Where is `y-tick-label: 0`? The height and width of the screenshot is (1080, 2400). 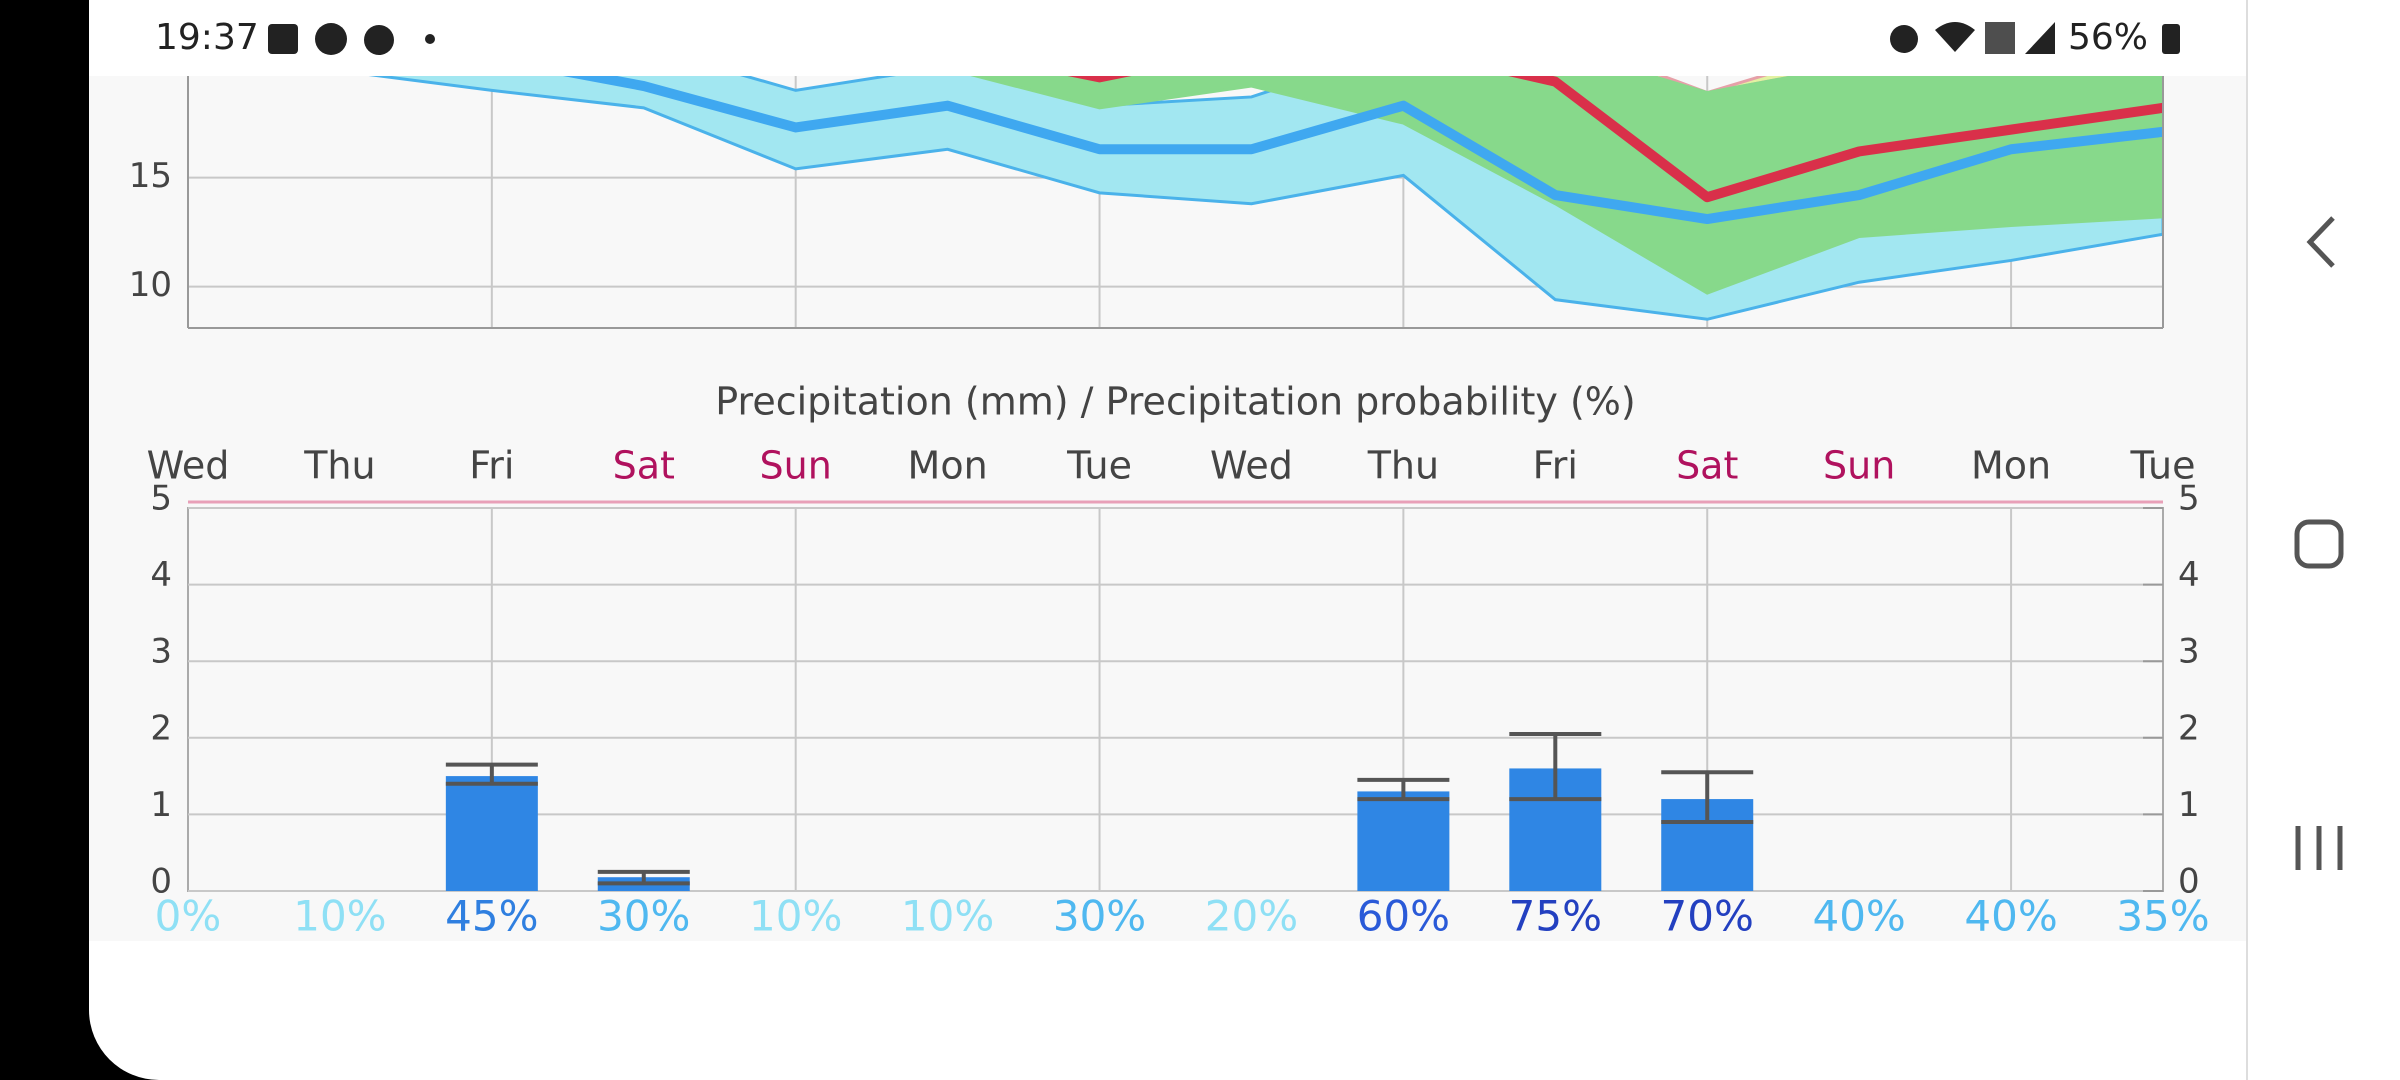 y-tick-label: 0 is located at coordinates (161, 882).